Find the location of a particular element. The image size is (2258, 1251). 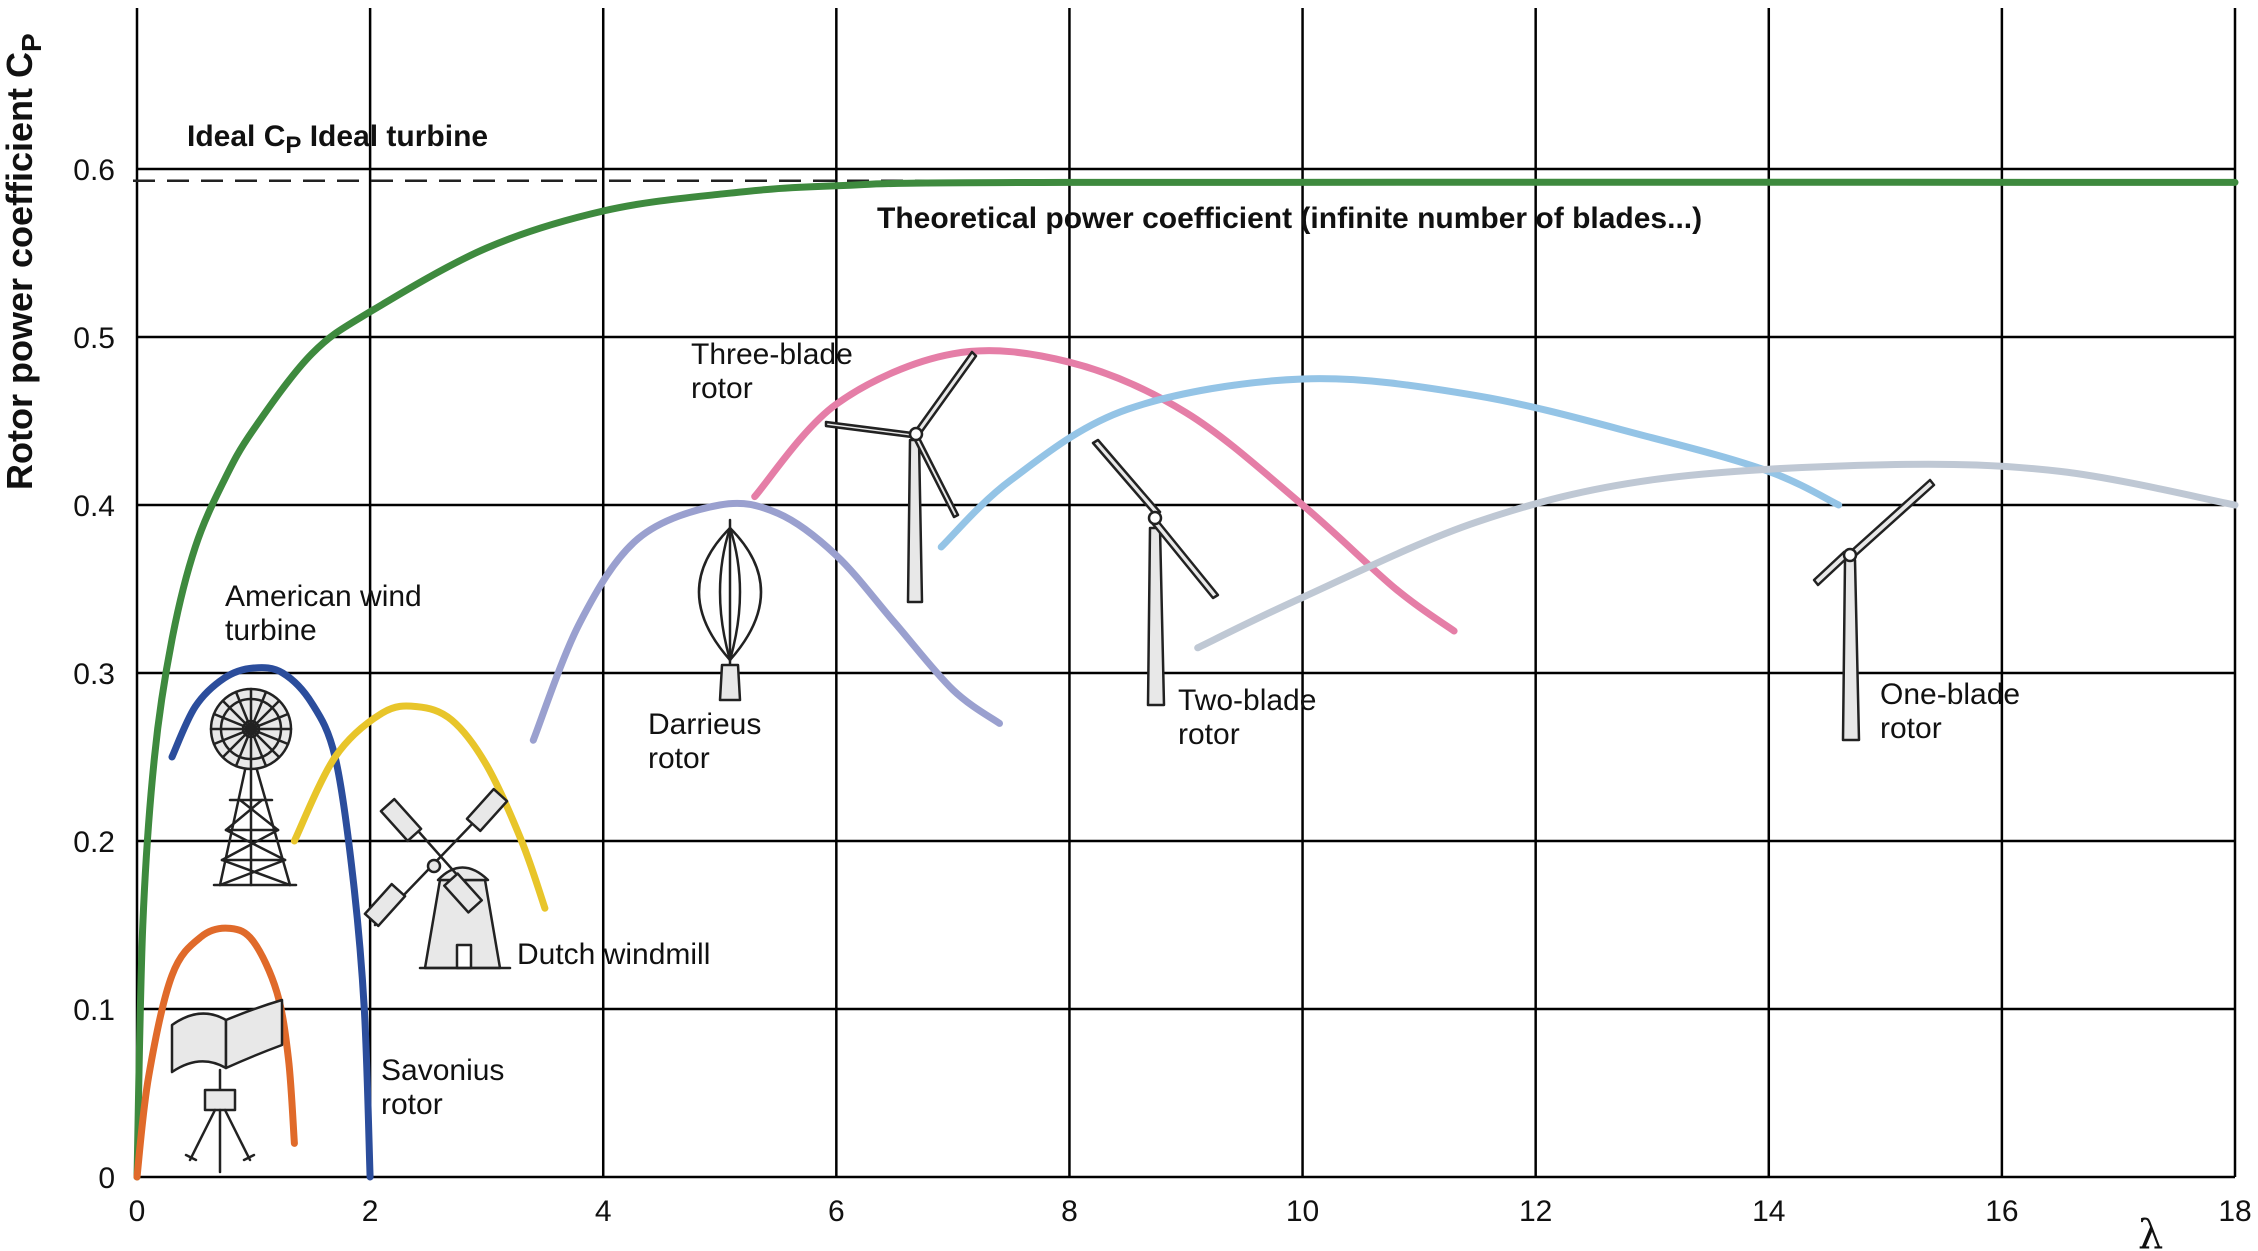

american-windmill-icon is located at coordinates (253, 787).